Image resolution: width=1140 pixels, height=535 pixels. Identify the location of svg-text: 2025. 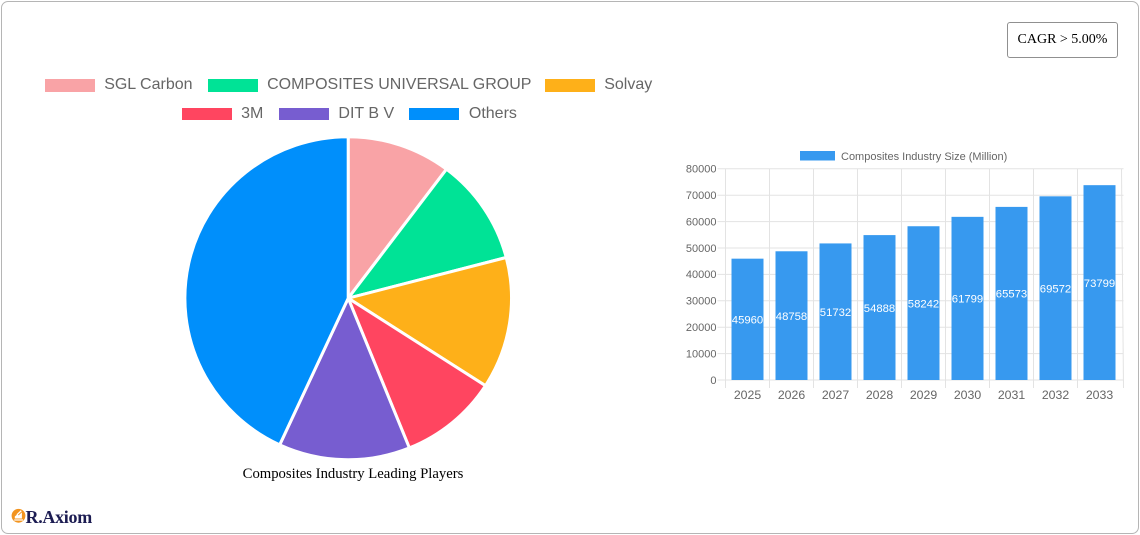
(748, 395).